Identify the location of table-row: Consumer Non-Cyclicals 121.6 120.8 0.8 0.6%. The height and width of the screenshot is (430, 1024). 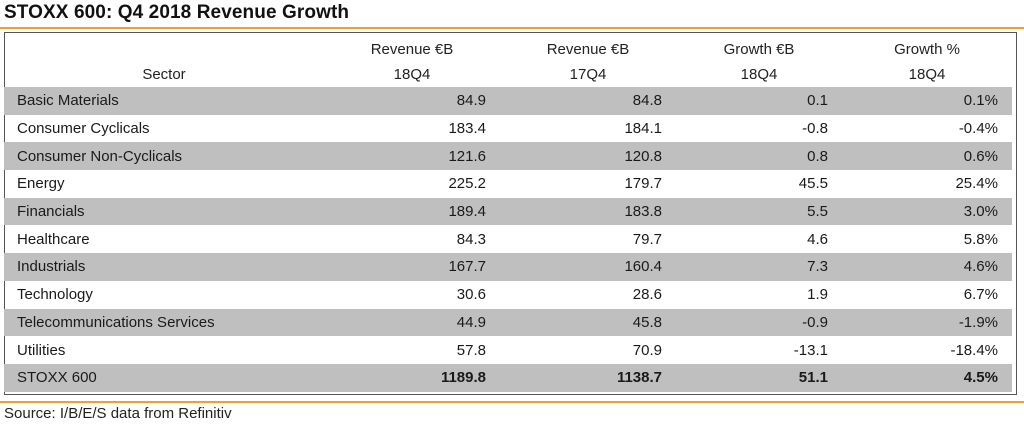
(508, 156).